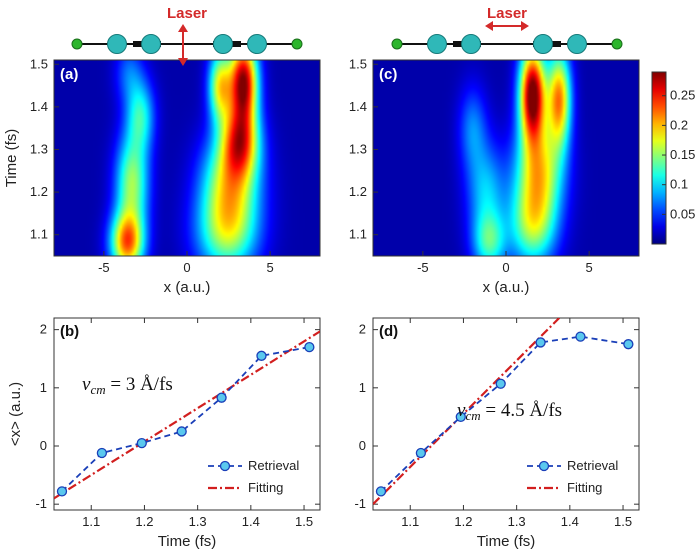 The width and height of the screenshot is (700, 560). I want to click on colorbar-tick-label: 0.2, so click(679, 124).